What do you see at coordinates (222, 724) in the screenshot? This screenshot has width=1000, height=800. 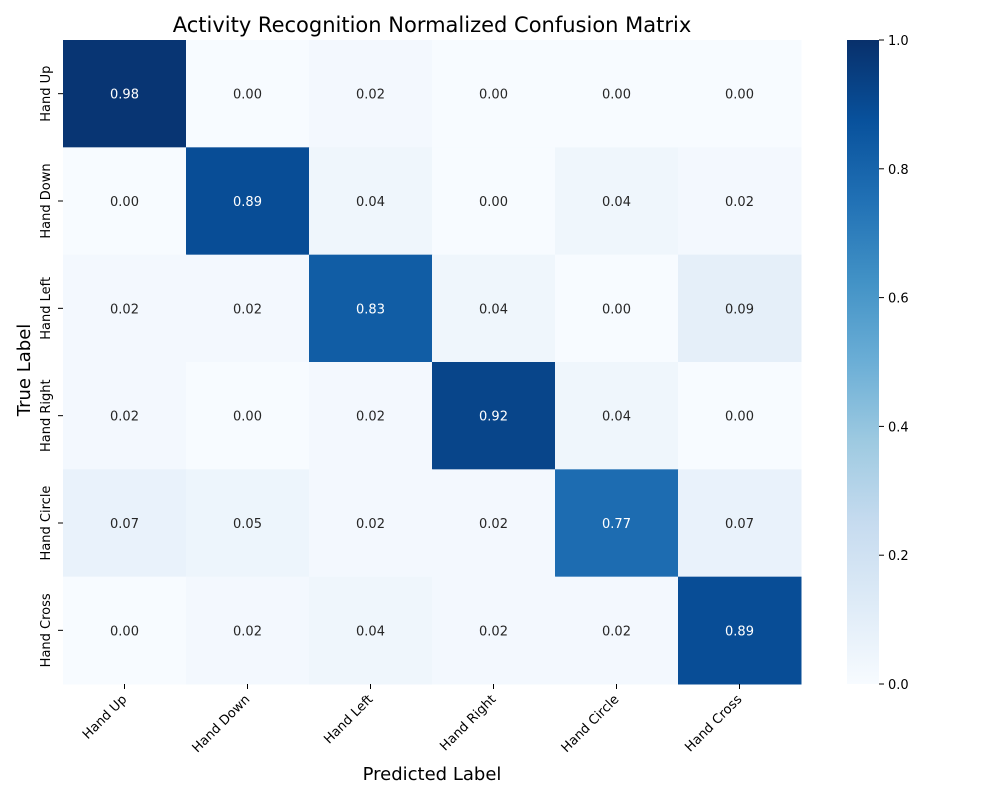 I see `x-tick-label: Hand Down` at bounding box center [222, 724].